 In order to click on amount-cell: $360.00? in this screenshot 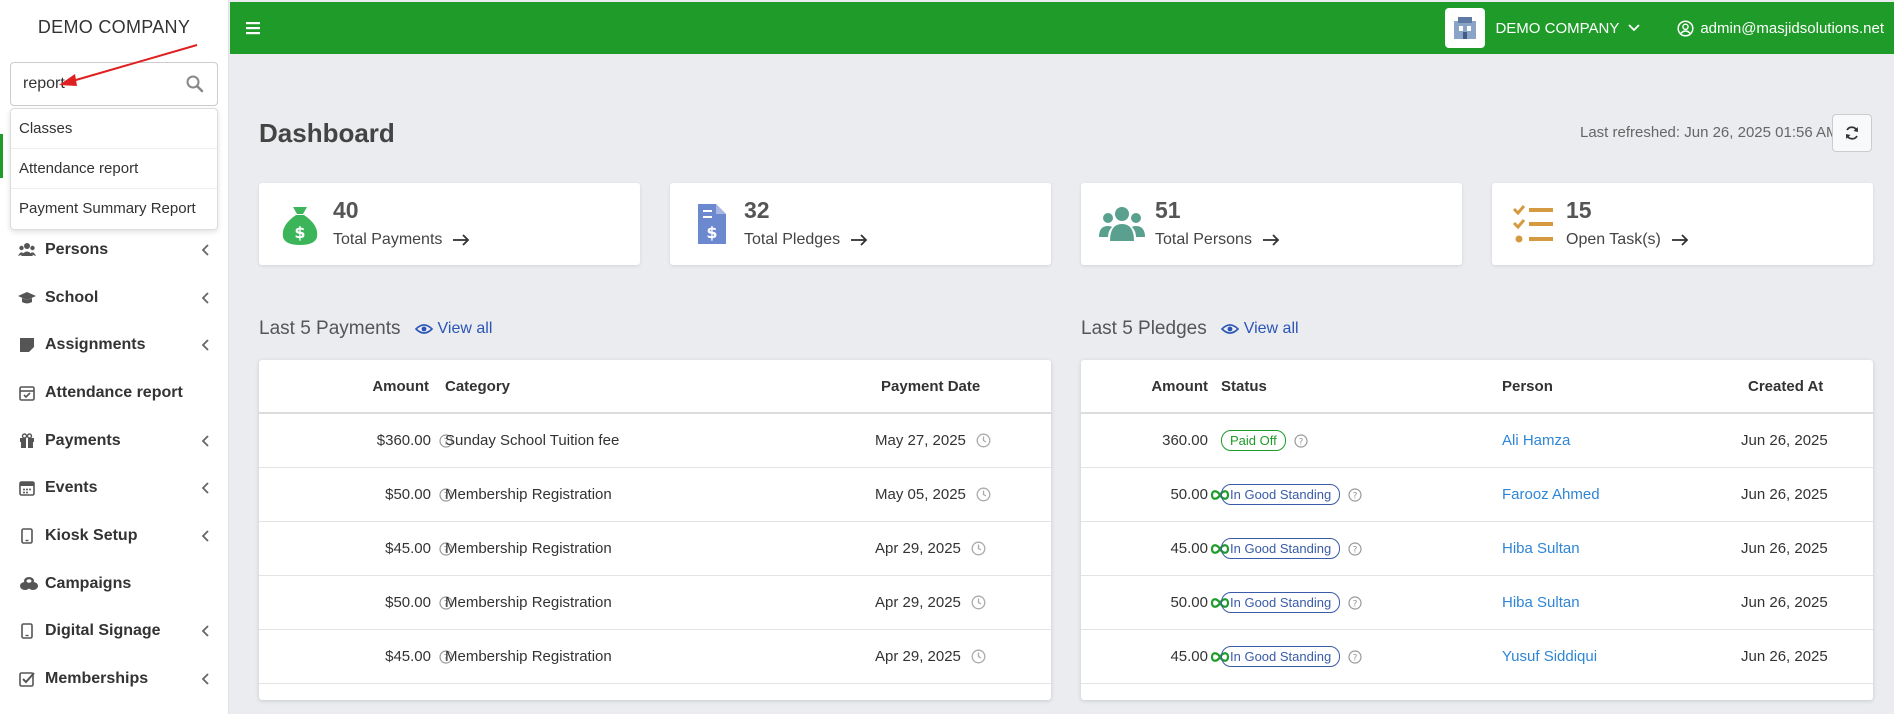, I will do `click(415, 440)`.